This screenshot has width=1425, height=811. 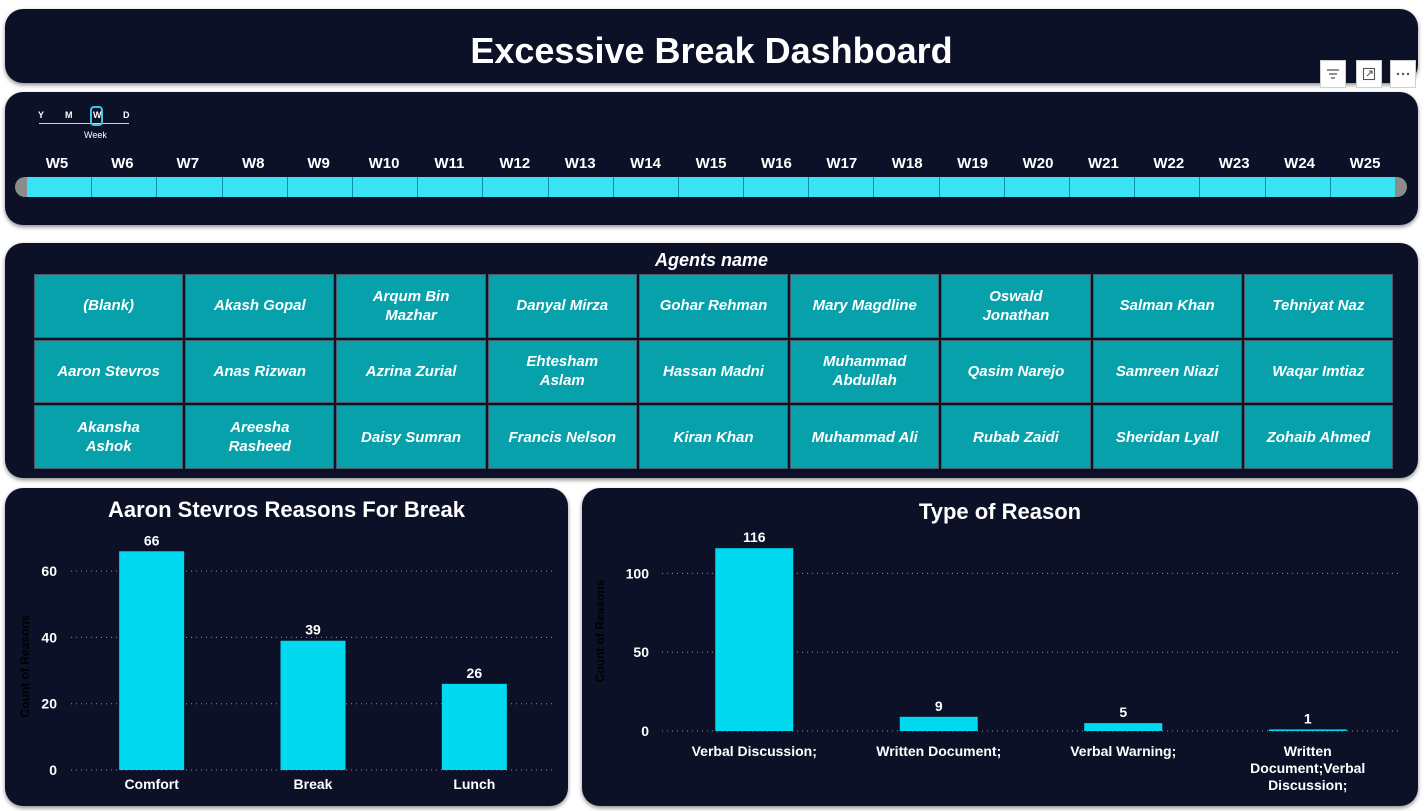 I want to click on x-tick-label: Written Document;Verbal Discussion;, so click(x=1307, y=768).